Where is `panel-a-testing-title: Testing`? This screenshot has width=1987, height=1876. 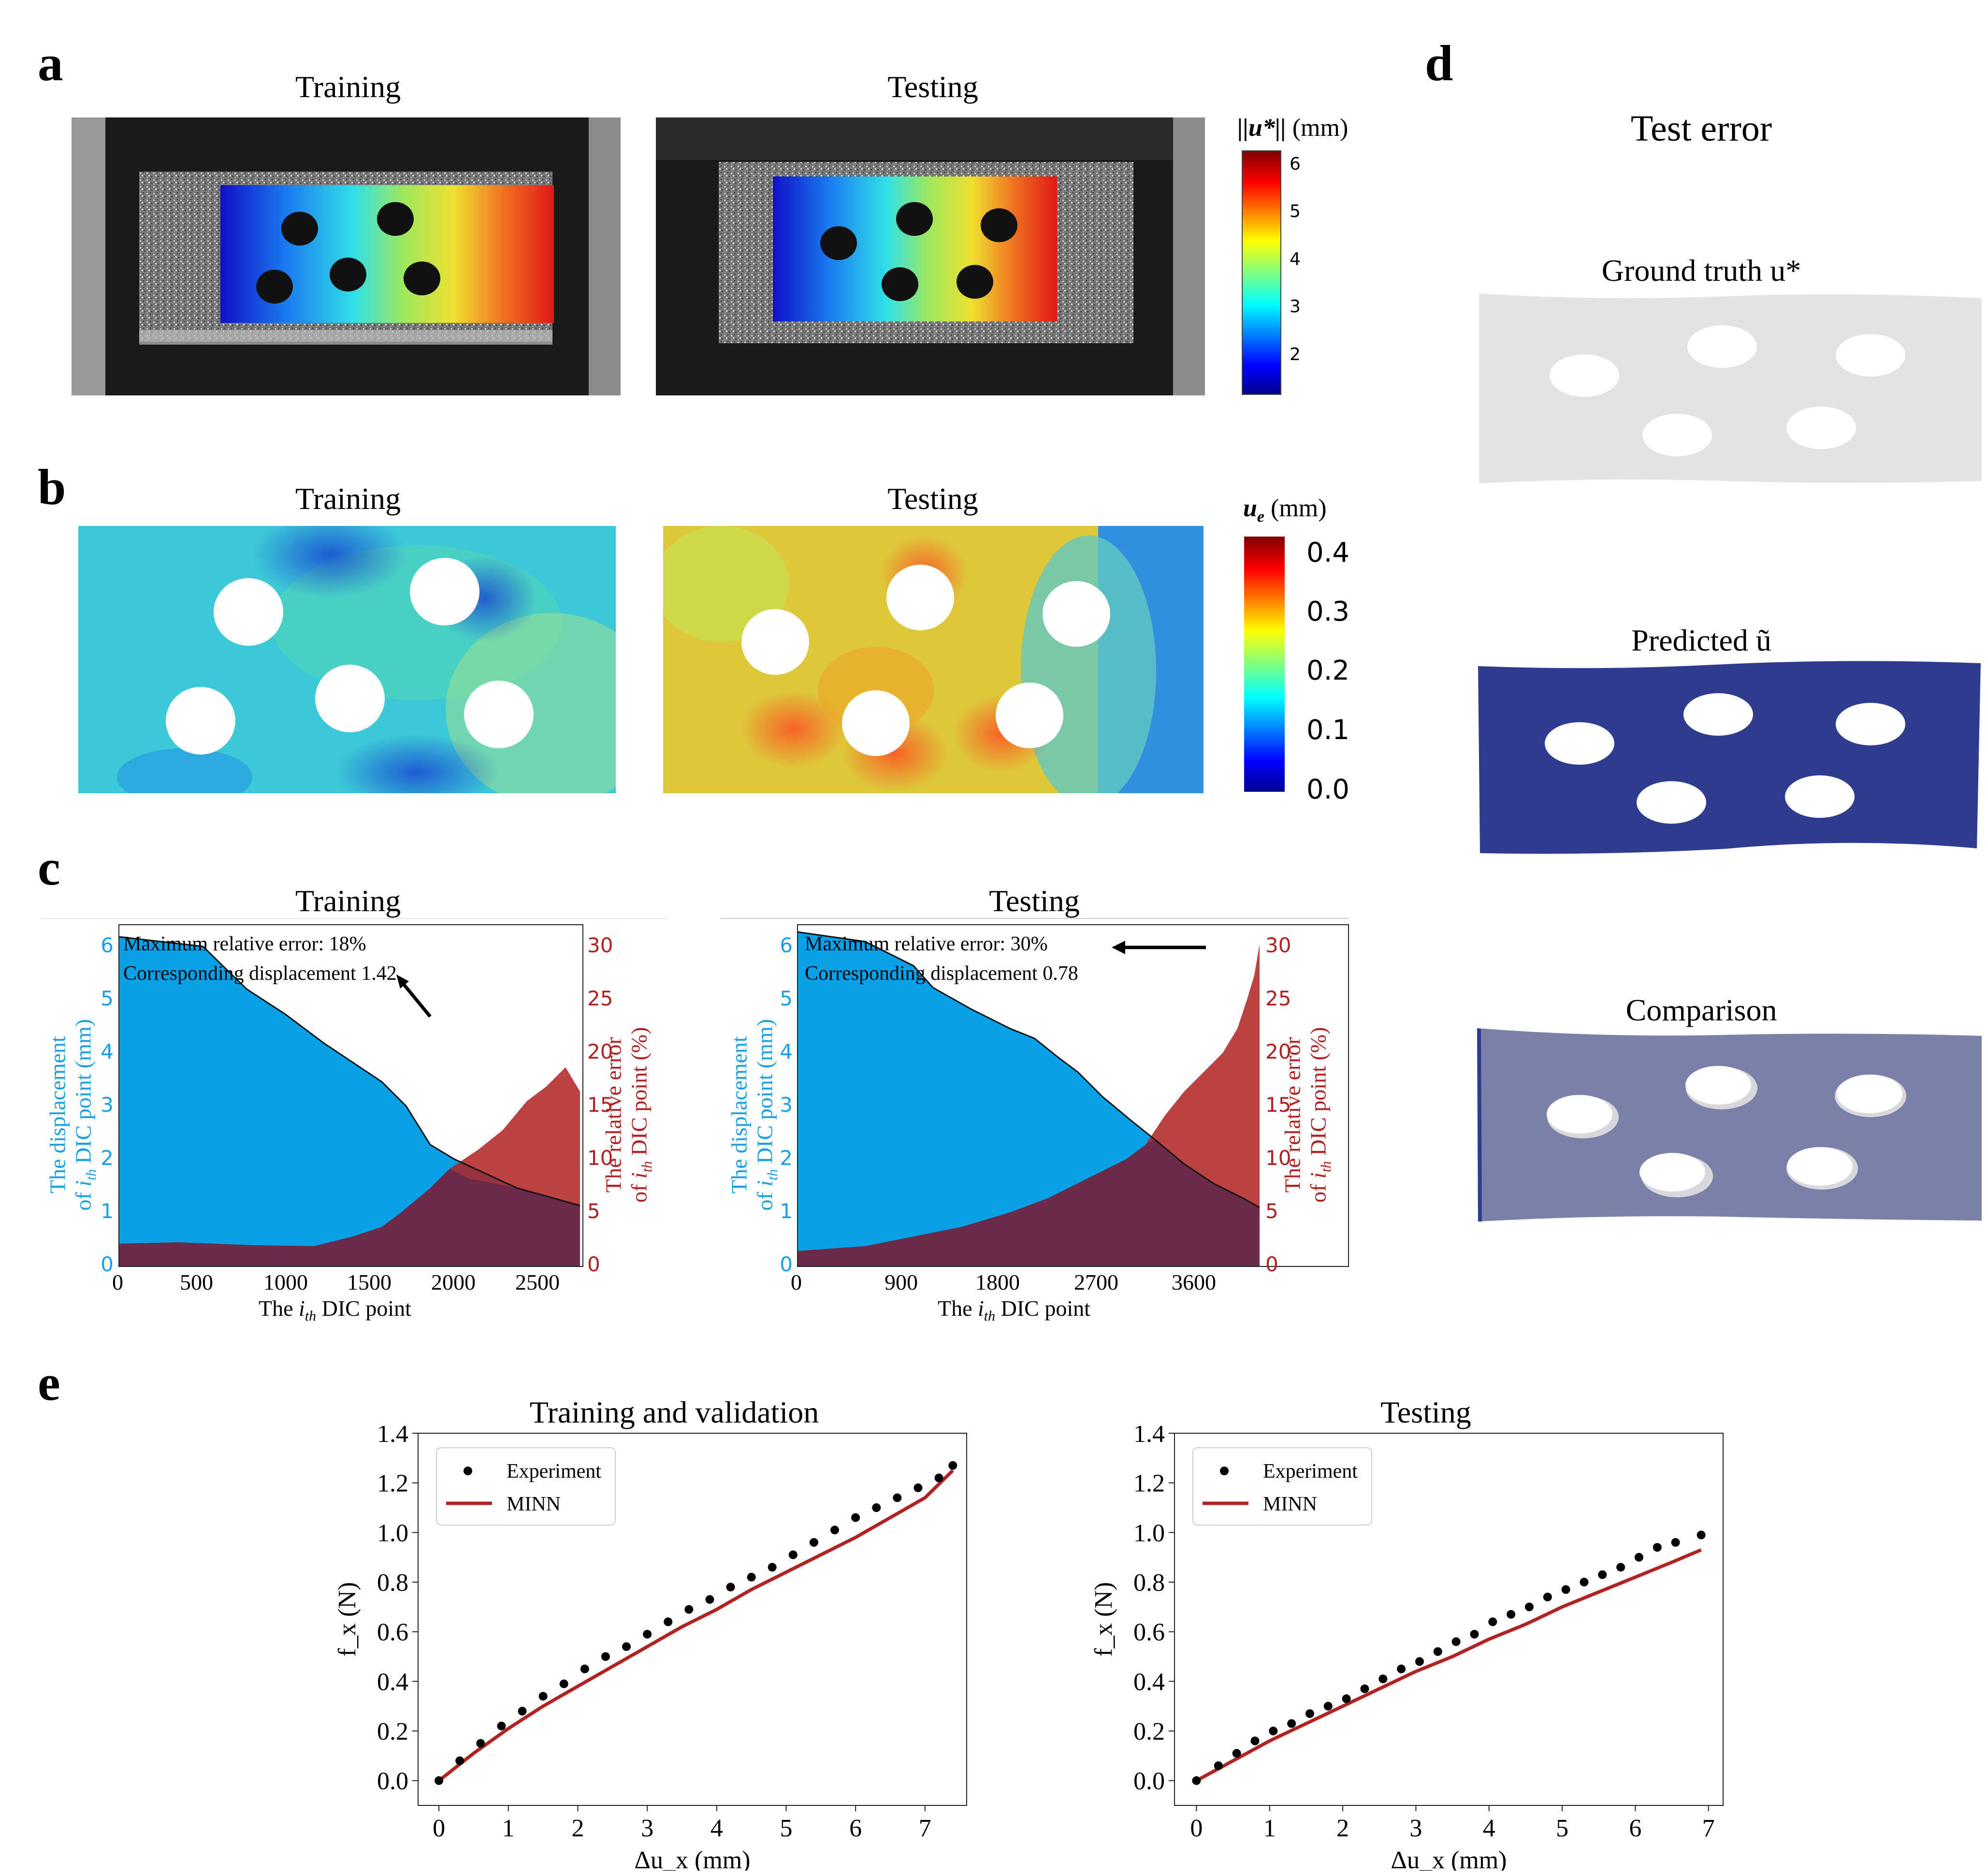
panel-a-testing-title: Testing is located at coordinates (932, 87).